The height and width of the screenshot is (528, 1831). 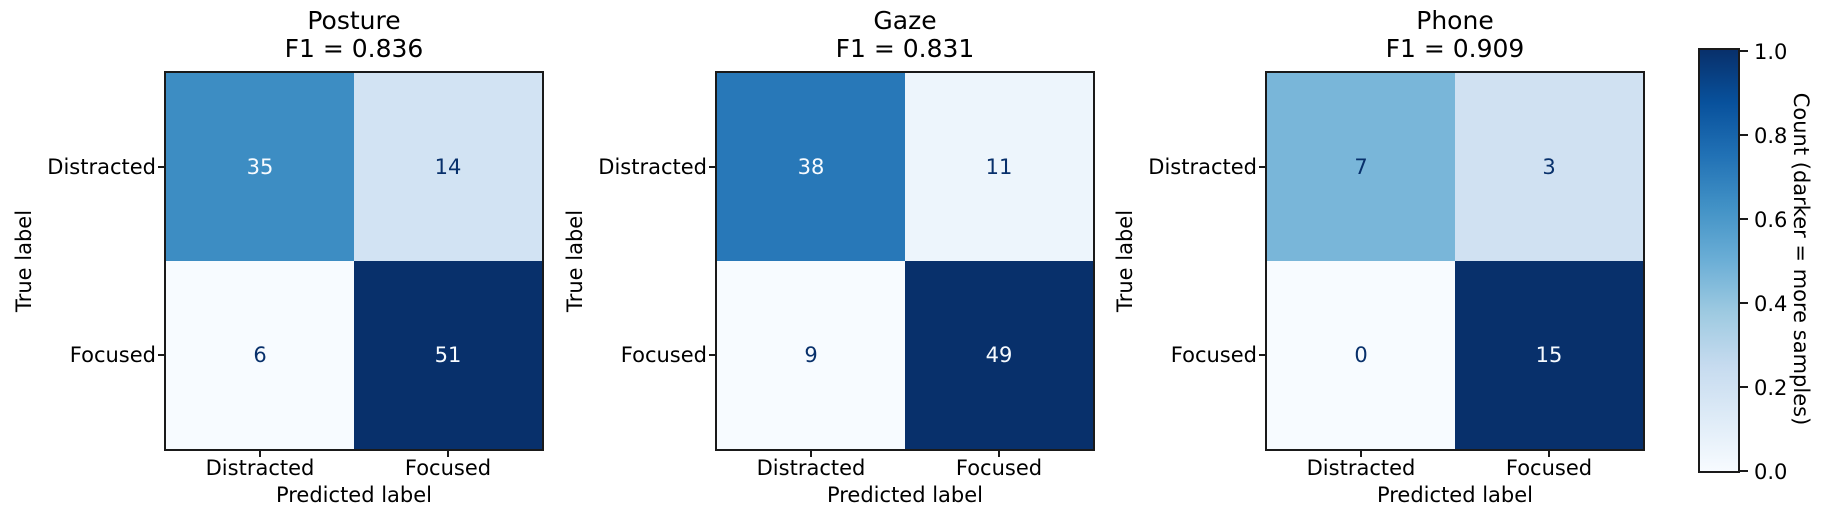 What do you see at coordinates (260, 167) in the screenshot?
I see `matrix-cell-tn: 35` at bounding box center [260, 167].